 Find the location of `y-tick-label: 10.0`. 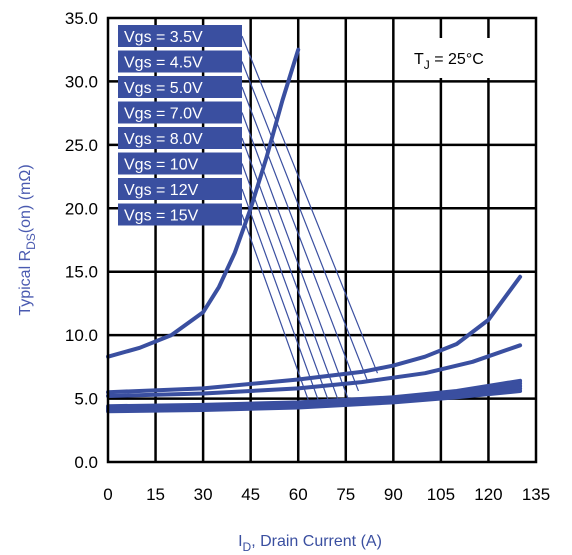

y-tick-label: 10.0 is located at coordinates (81, 335).